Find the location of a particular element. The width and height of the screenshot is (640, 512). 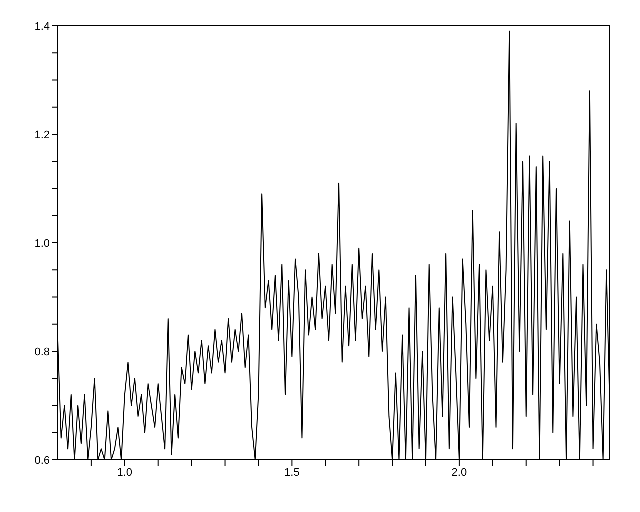

x-tick-label: 1.5 is located at coordinates (292, 472).